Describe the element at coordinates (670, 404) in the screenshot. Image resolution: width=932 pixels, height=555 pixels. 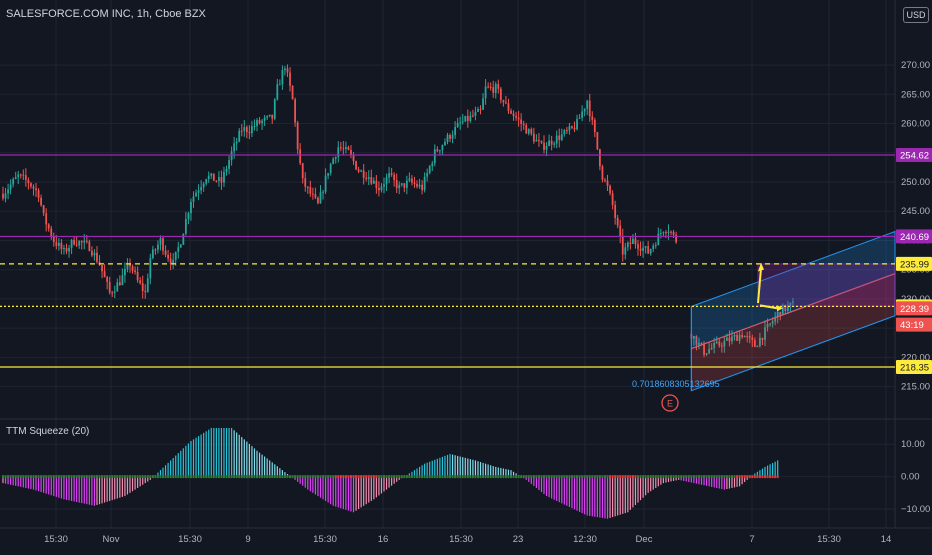
I see `event-marker-label: E` at that location.